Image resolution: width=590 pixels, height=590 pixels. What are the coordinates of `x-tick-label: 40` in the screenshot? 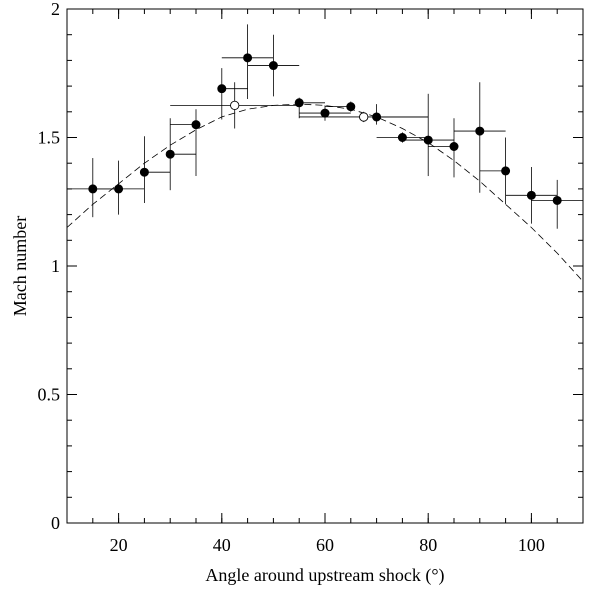 It's located at (222, 545).